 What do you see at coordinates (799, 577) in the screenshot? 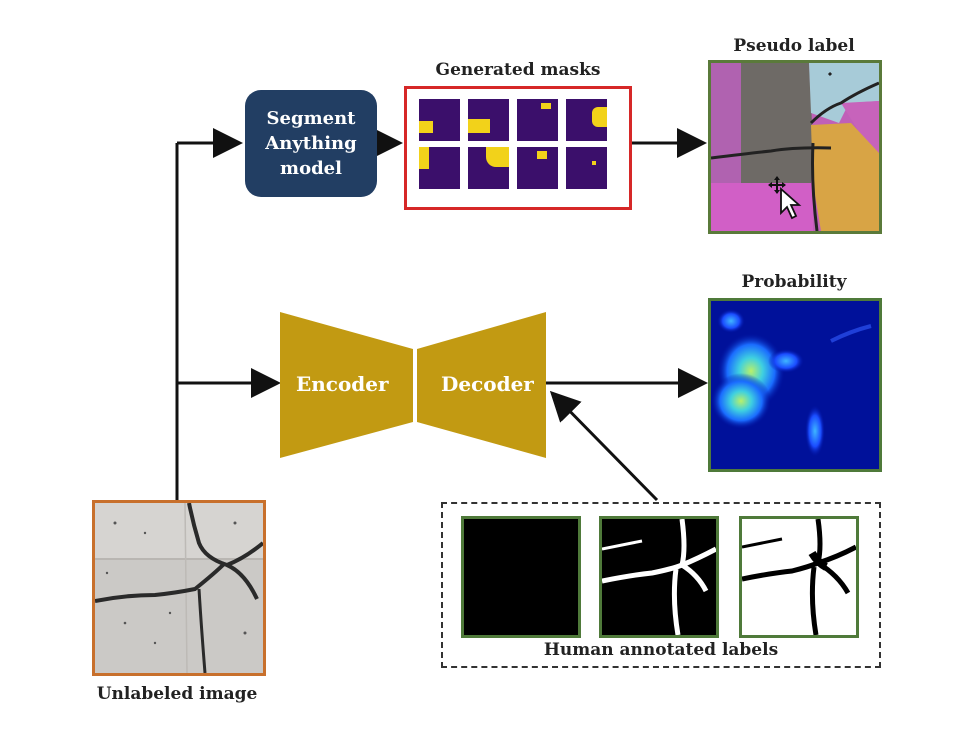
I see `label-image-mask-black` at bounding box center [799, 577].